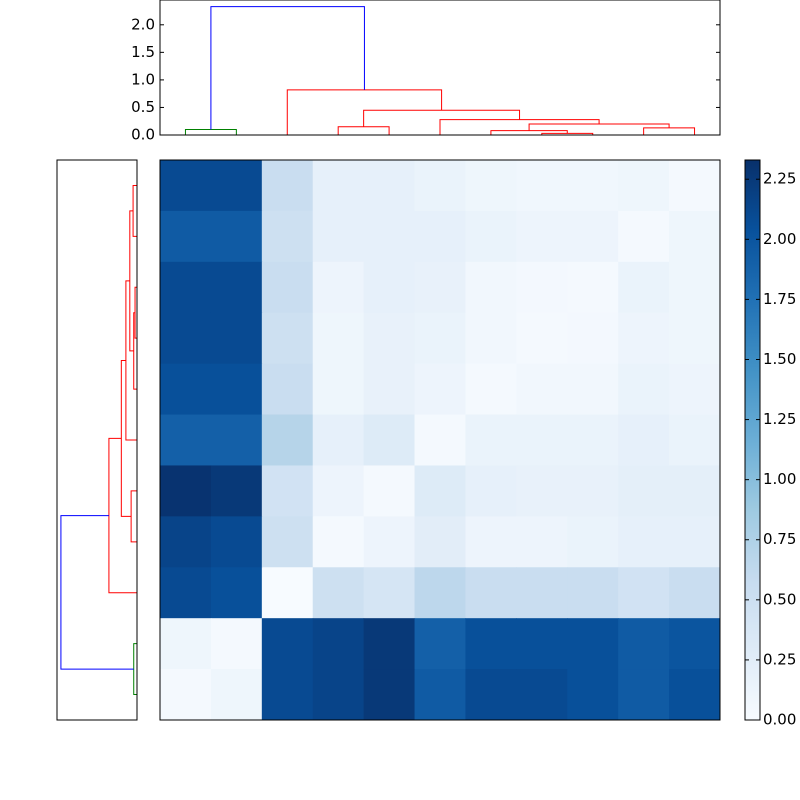 The height and width of the screenshot is (800, 800). Describe the element at coordinates (779, 599) in the screenshot. I see `colorbar-tick-label: 0.50` at that location.